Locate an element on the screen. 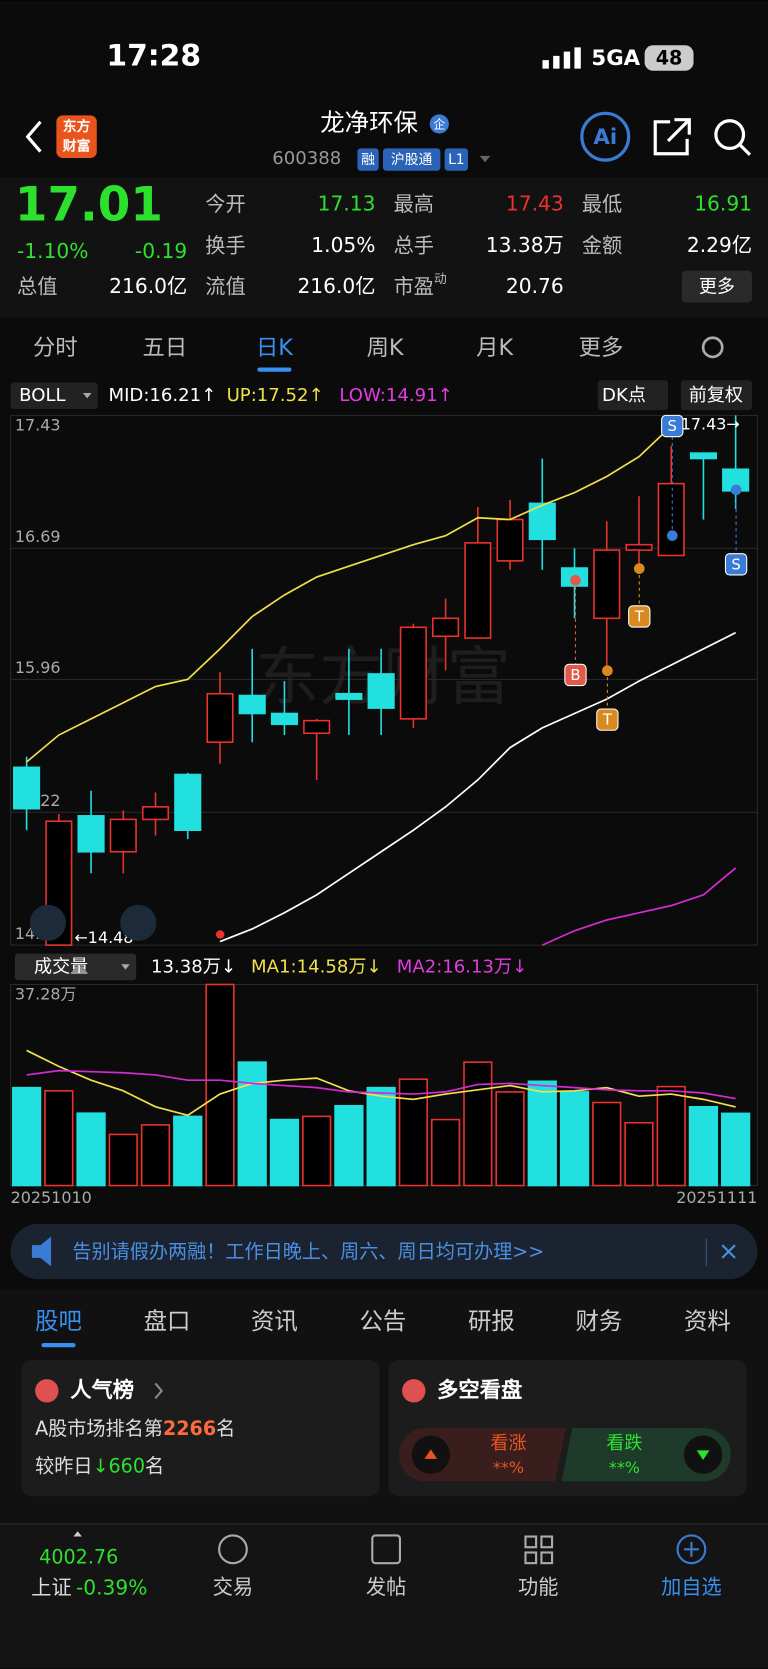 Image resolution: width=768 pixels, height=1669 pixels. close-button is located at coordinates (728, 1251).